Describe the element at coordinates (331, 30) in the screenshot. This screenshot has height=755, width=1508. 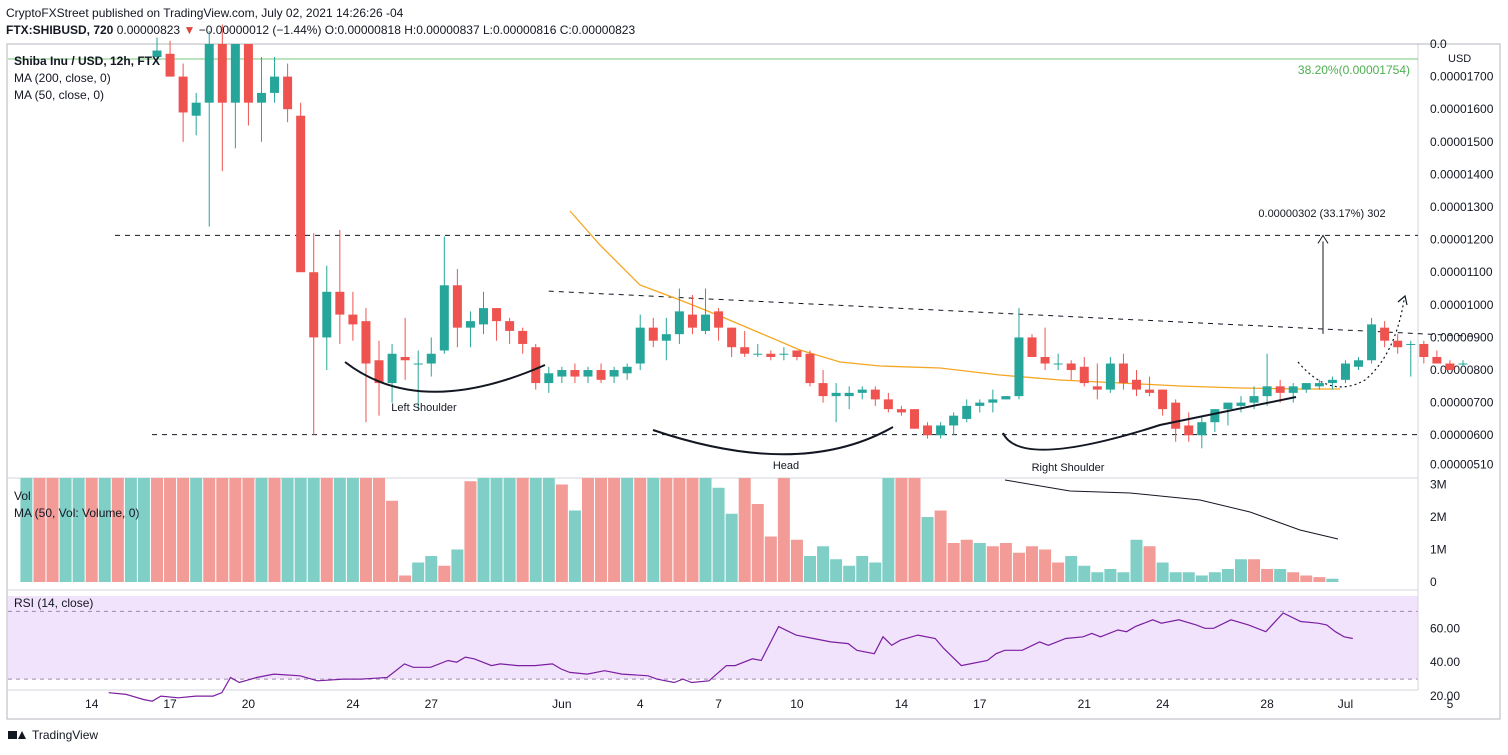
I see `open-label: O:` at that location.